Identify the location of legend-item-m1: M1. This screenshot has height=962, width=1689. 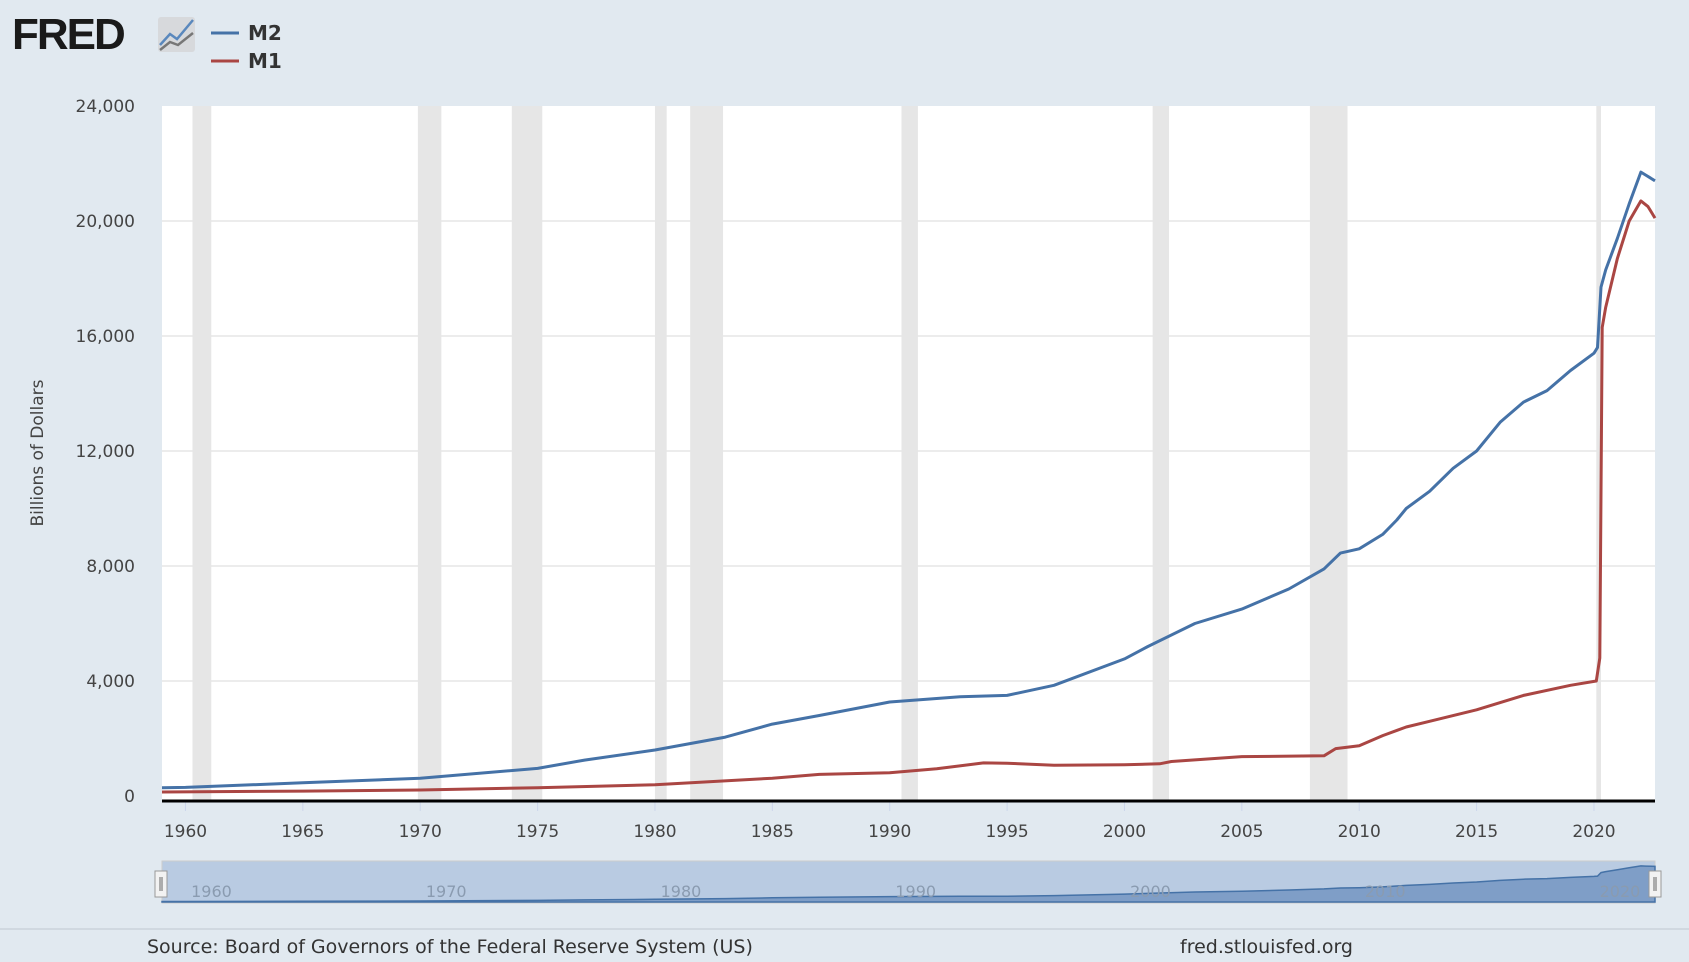
(246, 61).